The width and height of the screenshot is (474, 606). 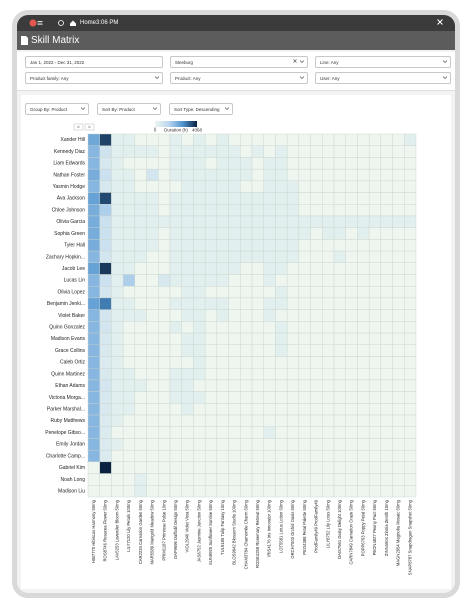 I want to click on user-select: User: Any, so click(x=383, y=78).